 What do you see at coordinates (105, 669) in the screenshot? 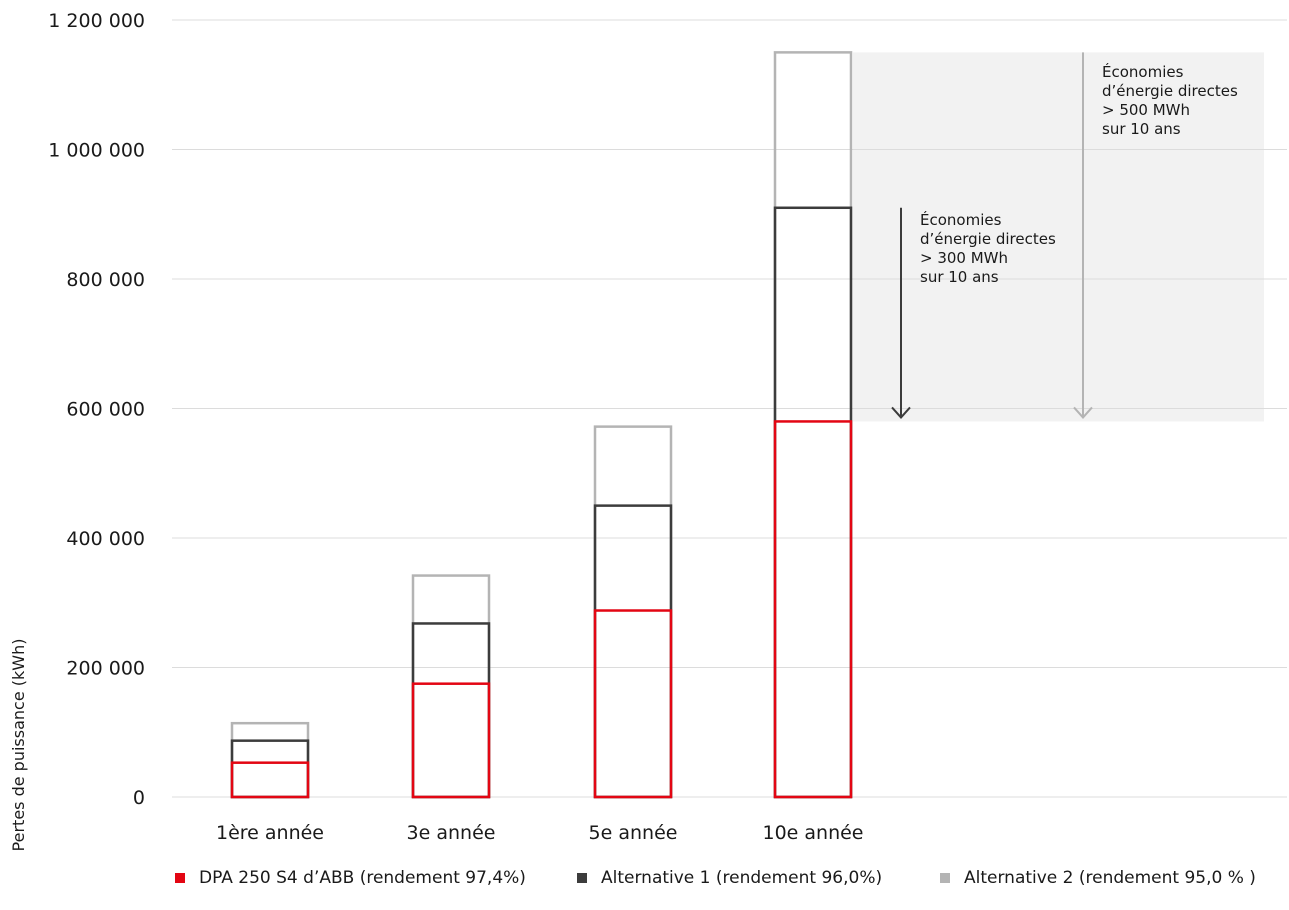
I see `y-tick-label: 200 000` at bounding box center [105, 669].